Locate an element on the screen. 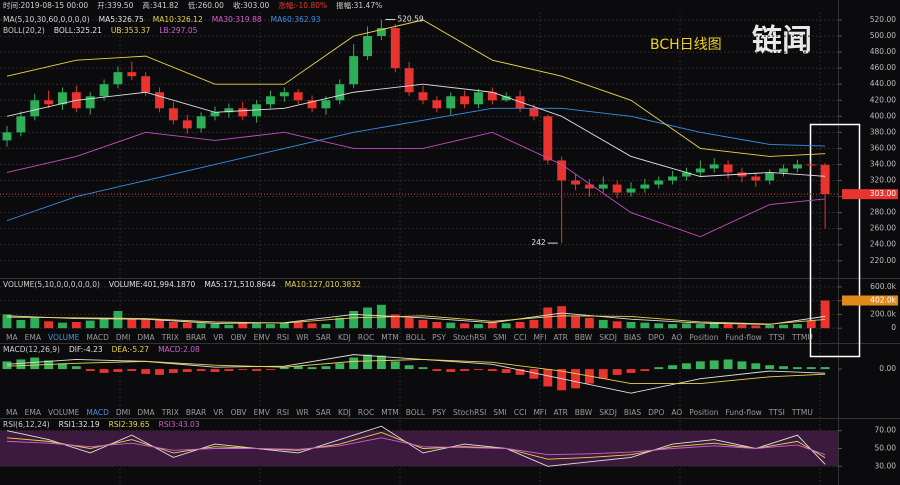  legend-item: RSI3:43.03 is located at coordinates (179, 424).